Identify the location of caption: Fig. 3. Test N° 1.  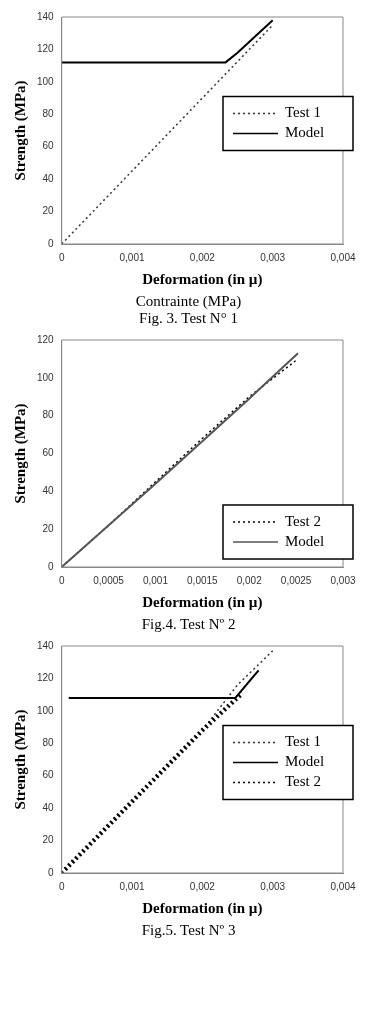
(188, 318).